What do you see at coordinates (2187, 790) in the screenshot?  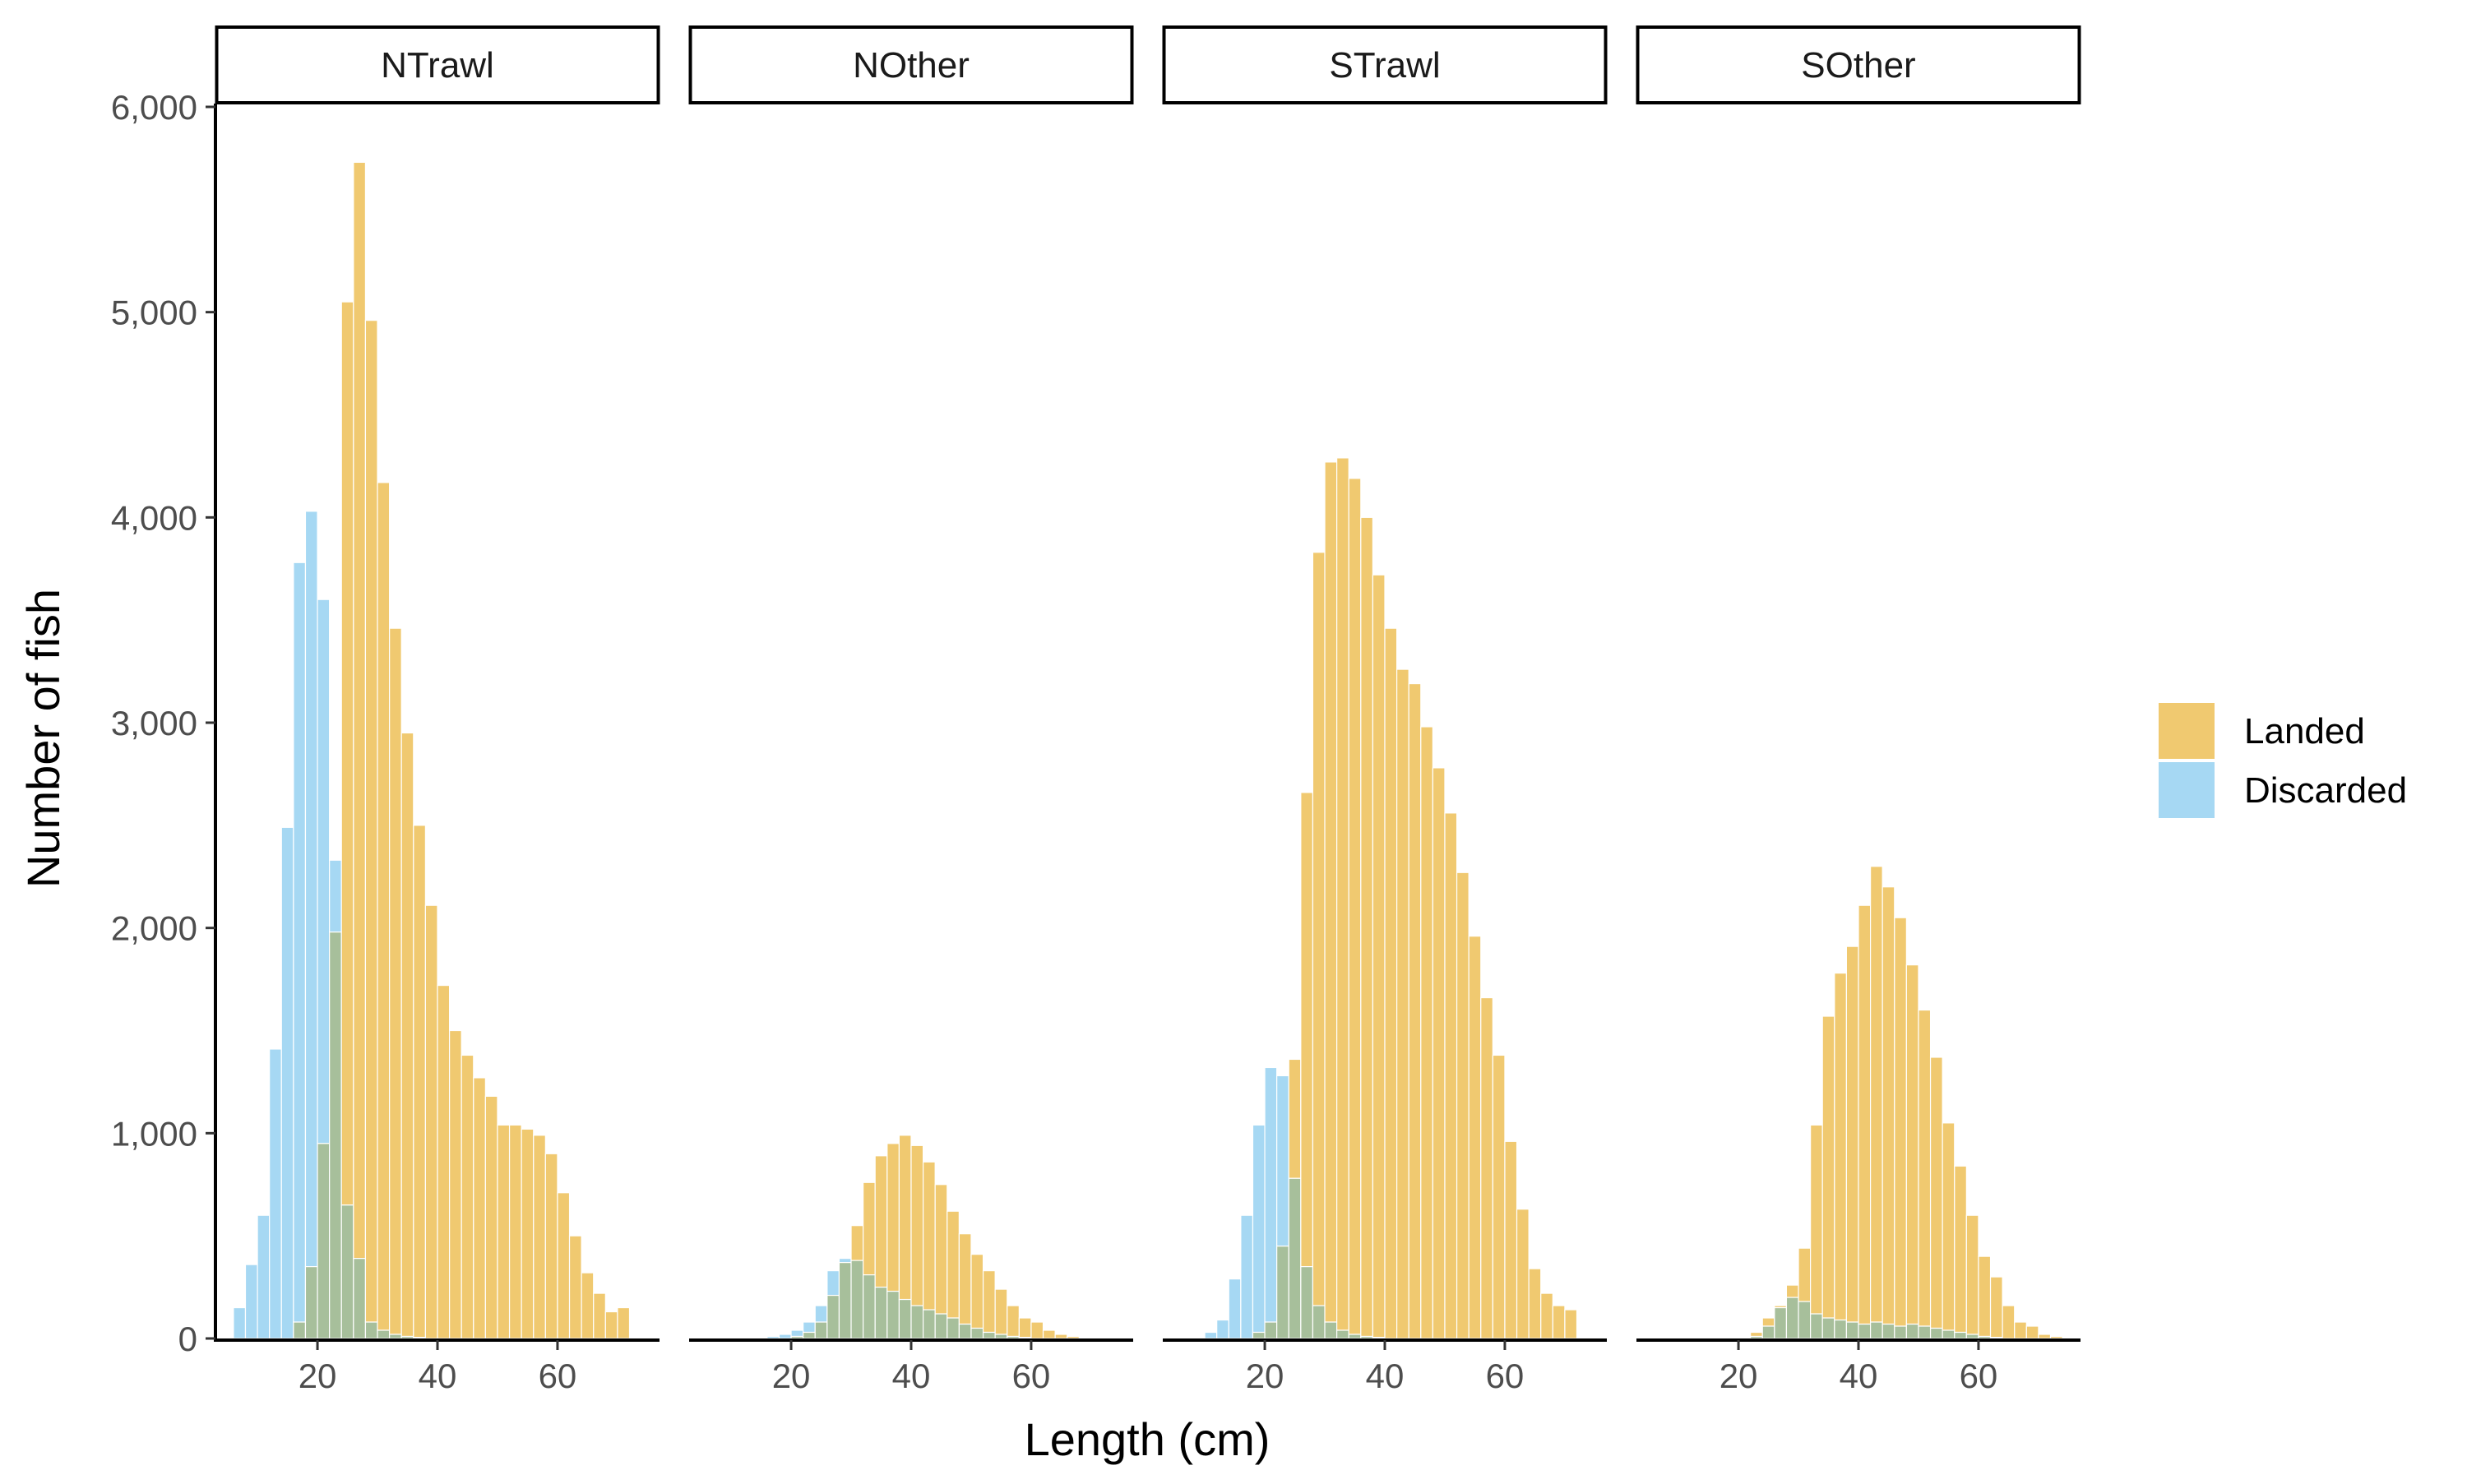 I see `legend-key-discarded` at bounding box center [2187, 790].